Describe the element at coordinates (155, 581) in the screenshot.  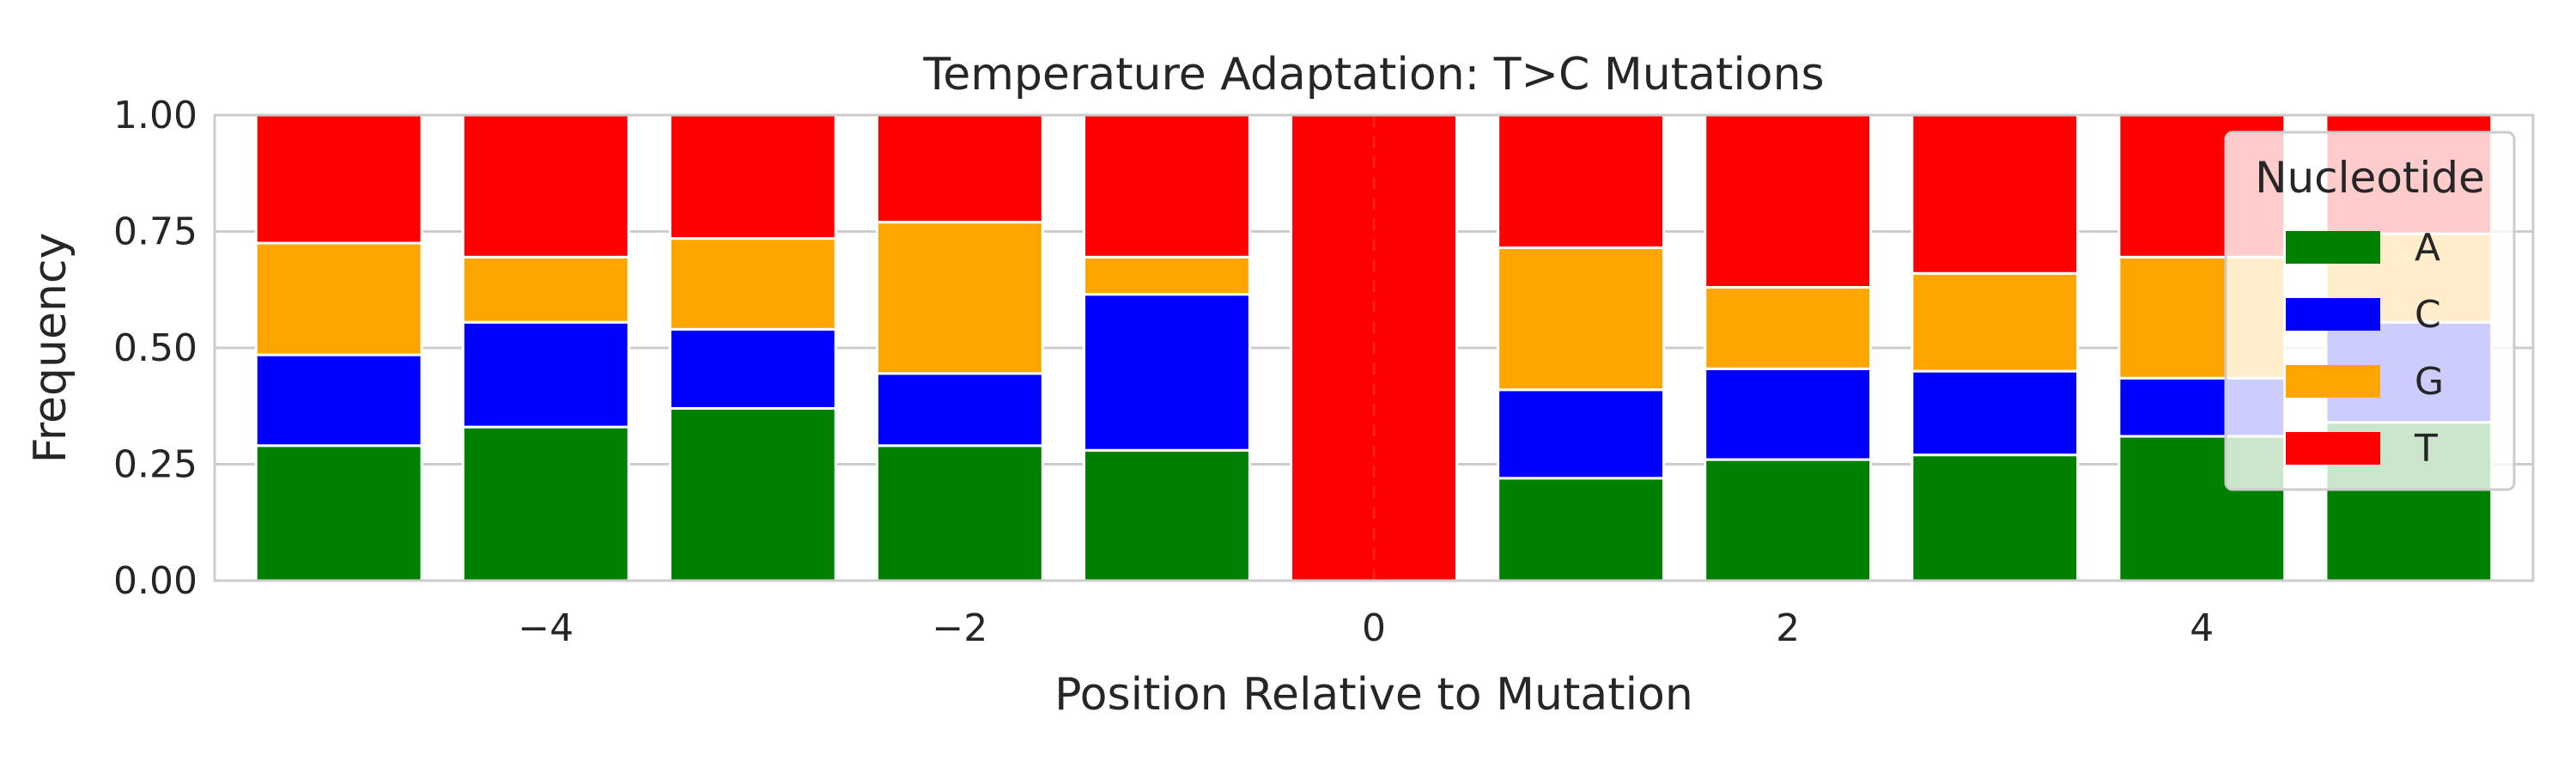
I see `y-tick-label: 0.00` at that location.